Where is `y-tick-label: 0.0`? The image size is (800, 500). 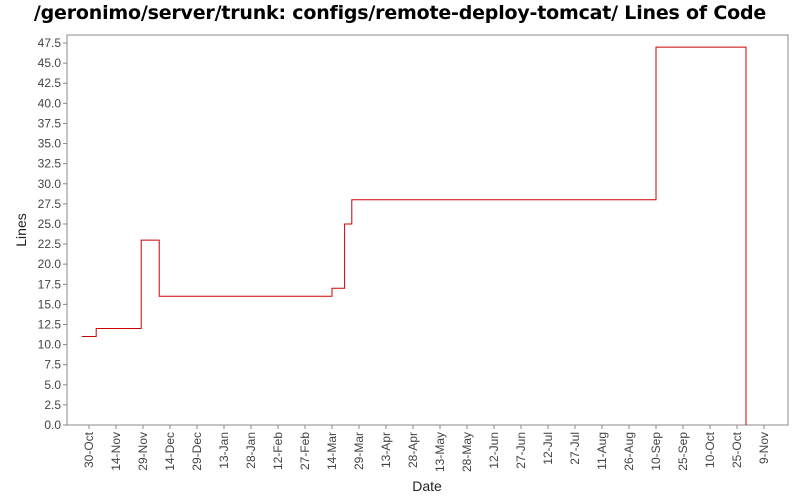 y-tick-label: 0.0 is located at coordinates (52, 425).